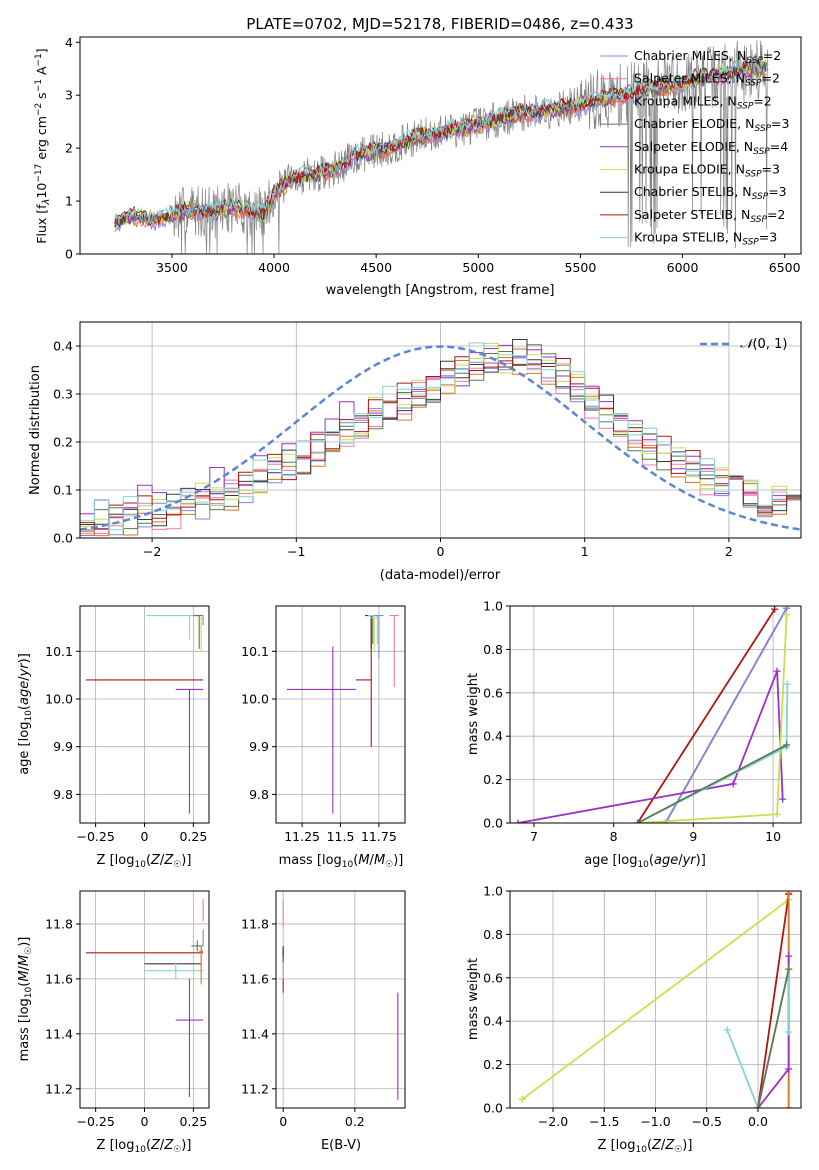  I want to click on x-tick-label: −2, so click(152, 551).